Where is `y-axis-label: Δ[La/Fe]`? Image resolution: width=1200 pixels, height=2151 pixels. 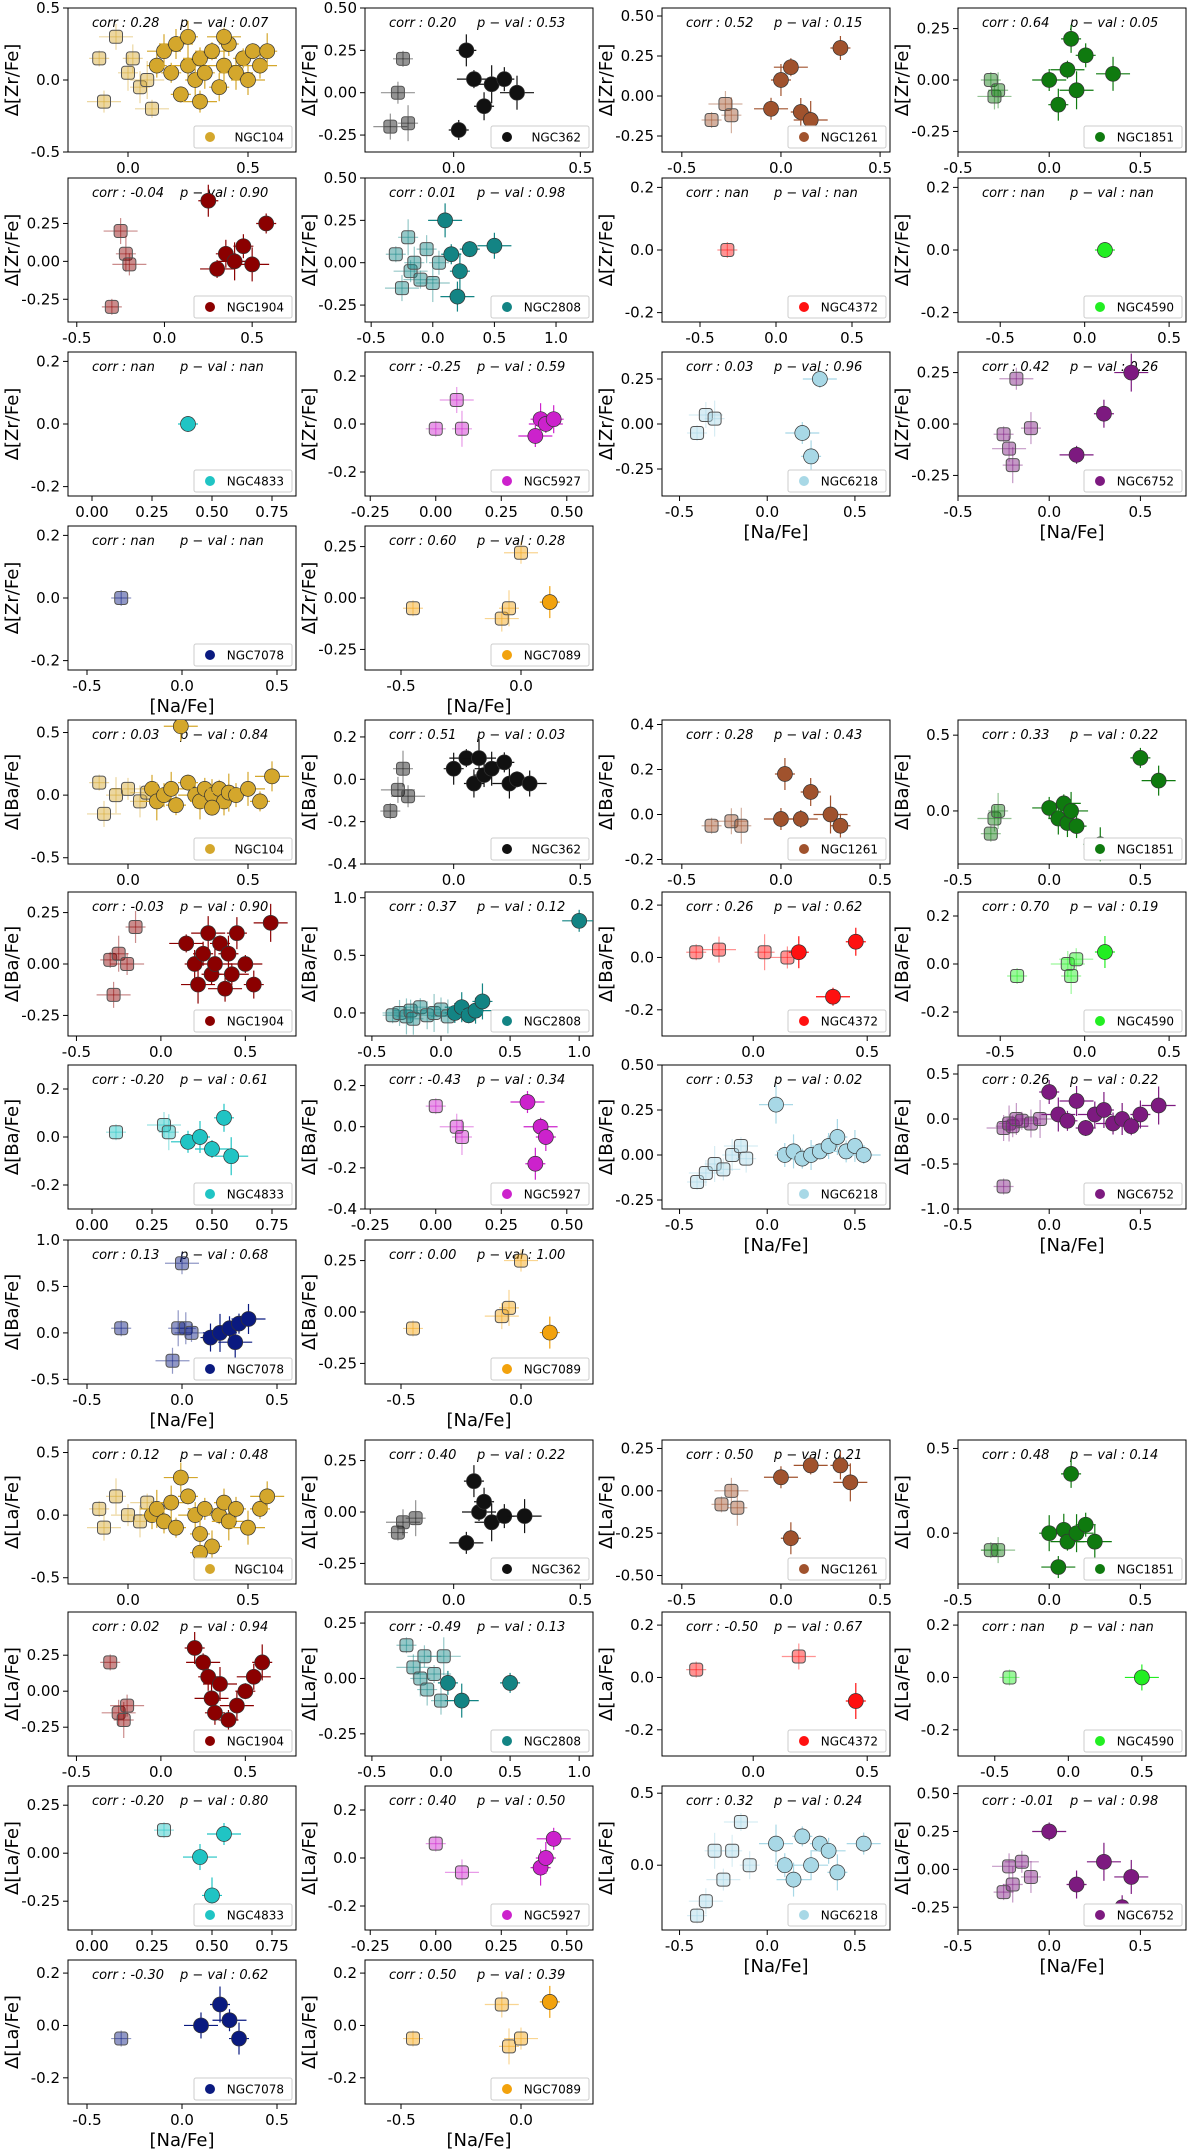 y-axis-label: Δ[La/Fe] is located at coordinates (12, 1684).